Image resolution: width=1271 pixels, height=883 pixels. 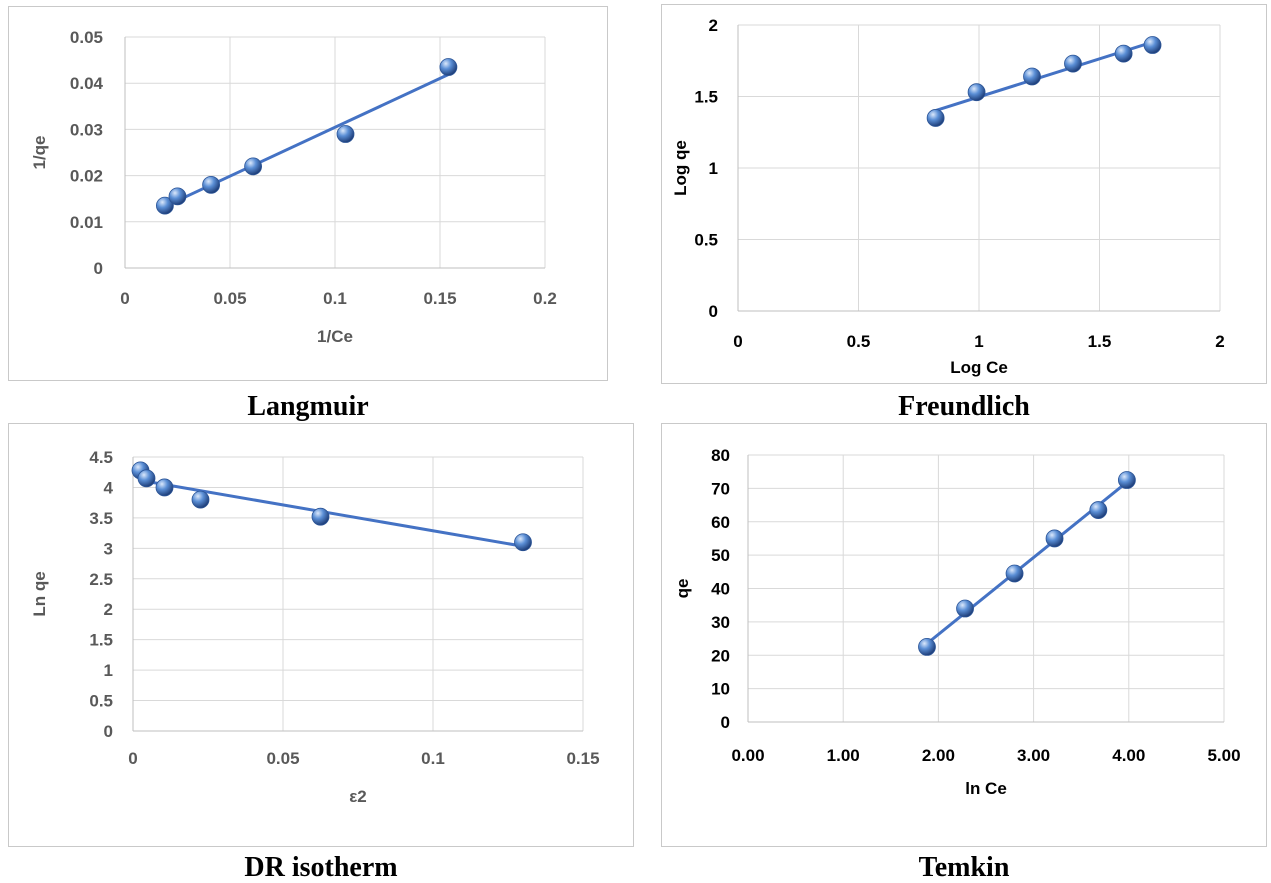 What do you see at coordinates (725, 722) in the screenshot?
I see `temkin-y-tick-label: 0` at bounding box center [725, 722].